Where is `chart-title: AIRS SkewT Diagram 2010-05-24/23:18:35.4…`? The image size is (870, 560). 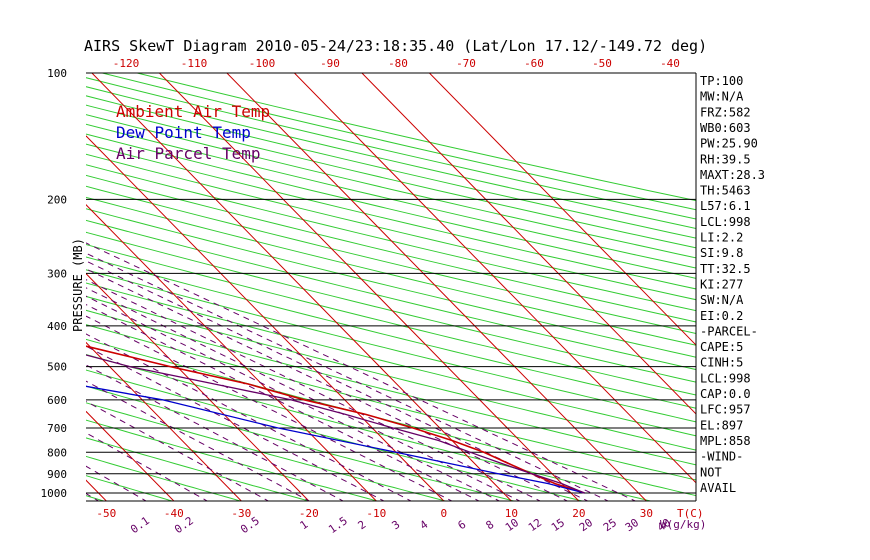 chart-title: AIRS SkewT Diagram 2010-05-24/23:18:35.4… is located at coordinates (395, 46).